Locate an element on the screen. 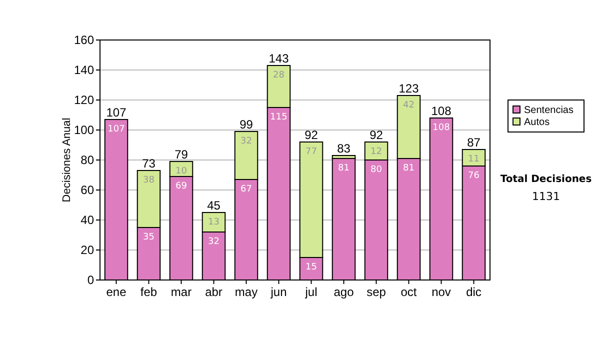  y-tick-label: 60 is located at coordinates (87, 190).